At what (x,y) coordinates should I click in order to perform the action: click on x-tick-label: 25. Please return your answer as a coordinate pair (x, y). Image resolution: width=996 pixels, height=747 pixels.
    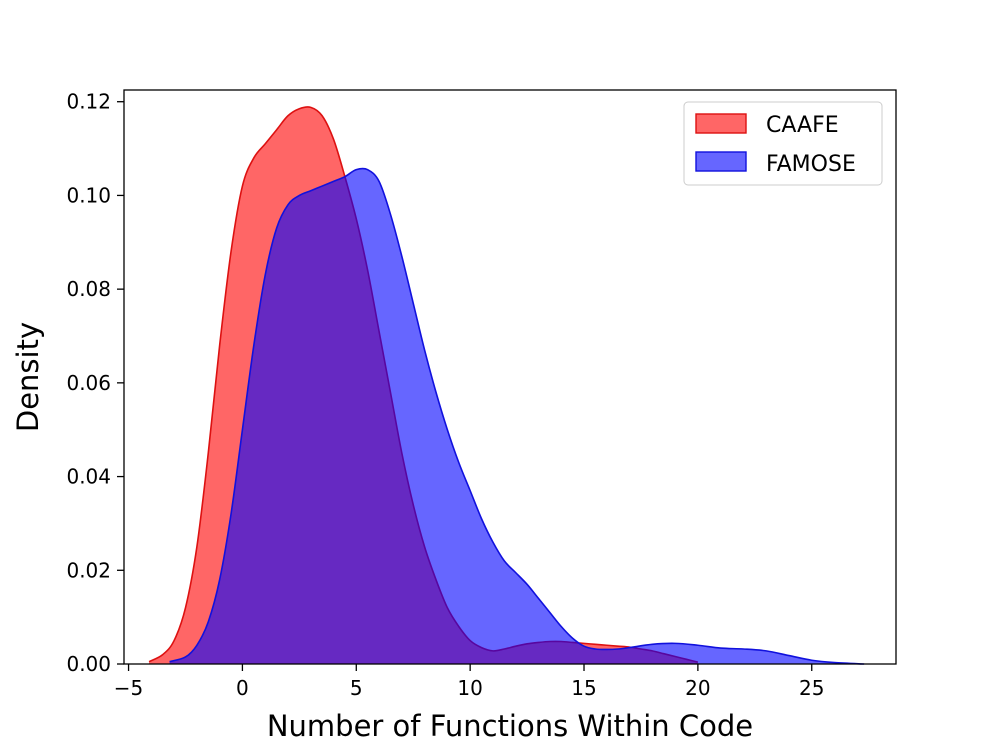
    Looking at the image, I should click on (811, 688).